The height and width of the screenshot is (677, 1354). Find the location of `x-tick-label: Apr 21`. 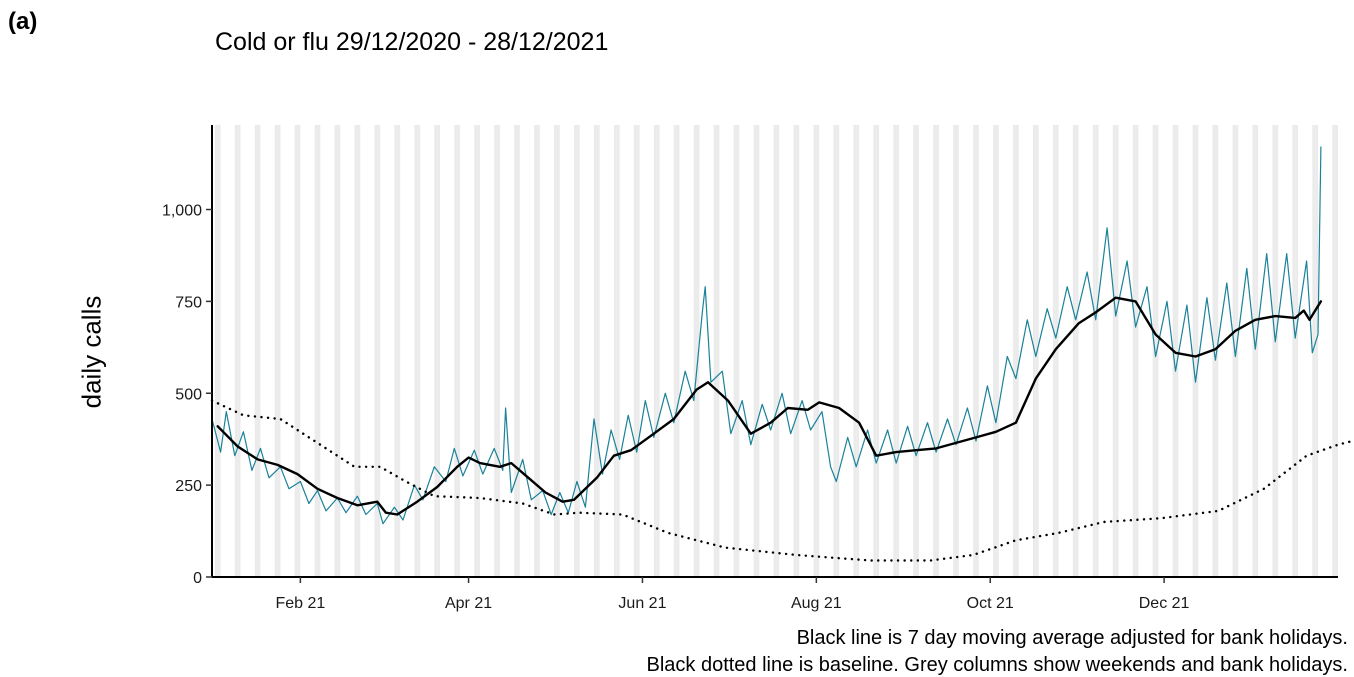

x-tick-label: Apr 21 is located at coordinates (468, 603).